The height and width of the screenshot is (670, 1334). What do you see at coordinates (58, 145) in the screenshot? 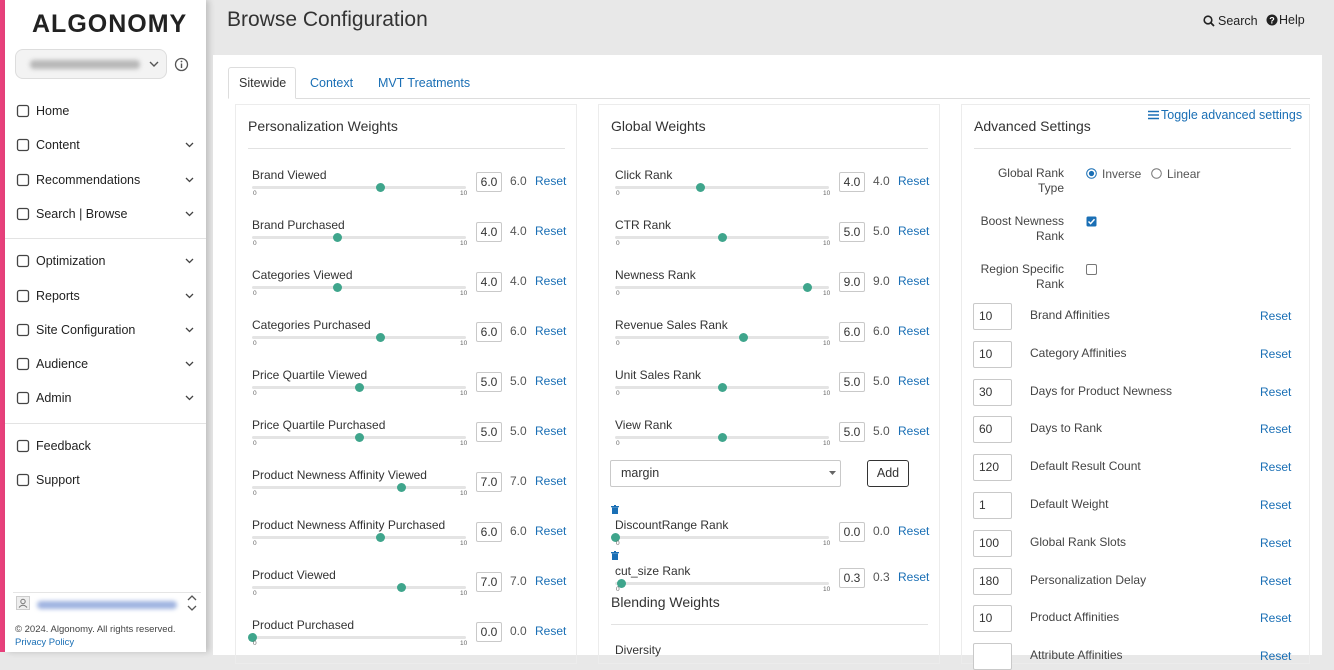
I see `nav-item: Content` at bounding box center [58, 145].